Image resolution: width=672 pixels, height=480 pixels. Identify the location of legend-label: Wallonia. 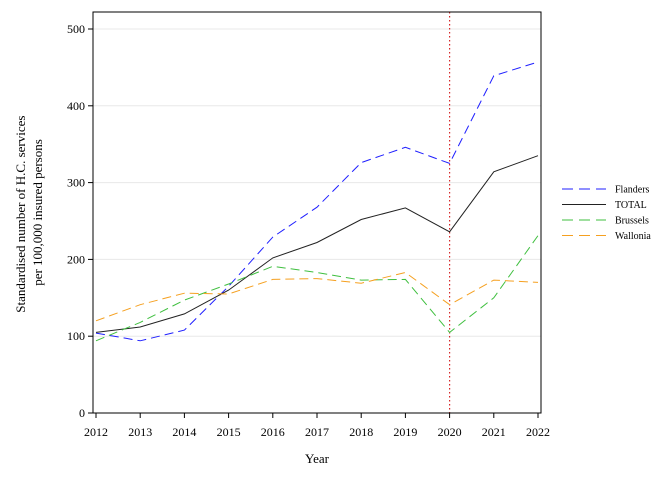
(633, 236).